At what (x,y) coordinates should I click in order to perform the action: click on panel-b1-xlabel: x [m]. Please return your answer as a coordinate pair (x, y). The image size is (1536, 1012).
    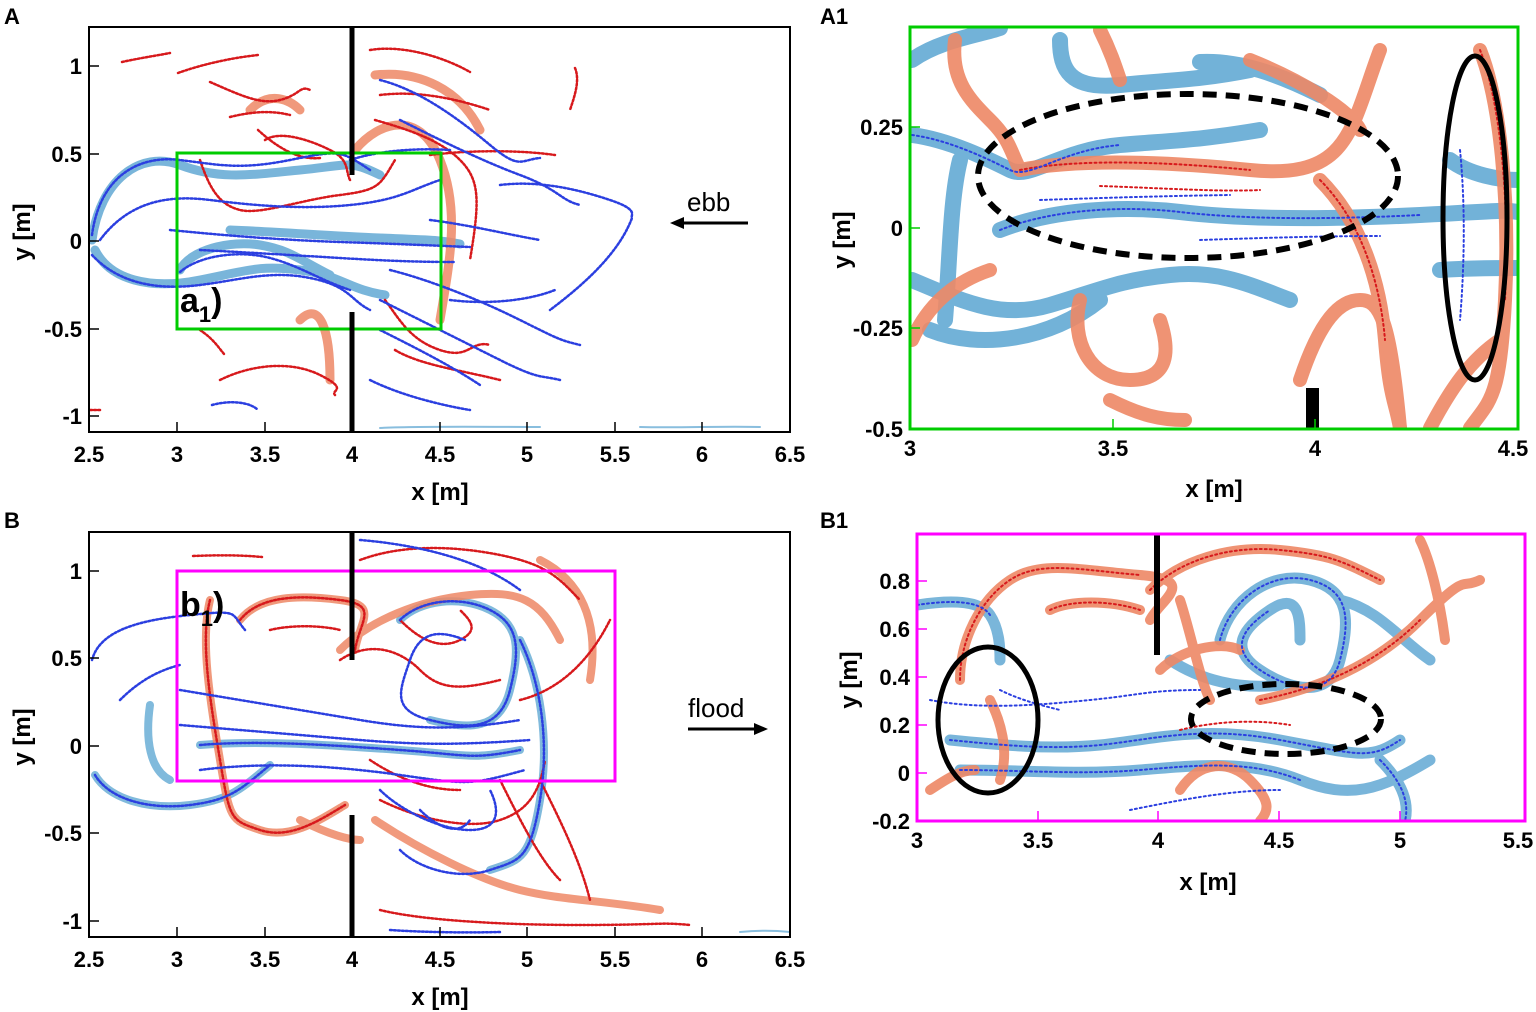
    Looking at the image, I should click on (1207, 882).